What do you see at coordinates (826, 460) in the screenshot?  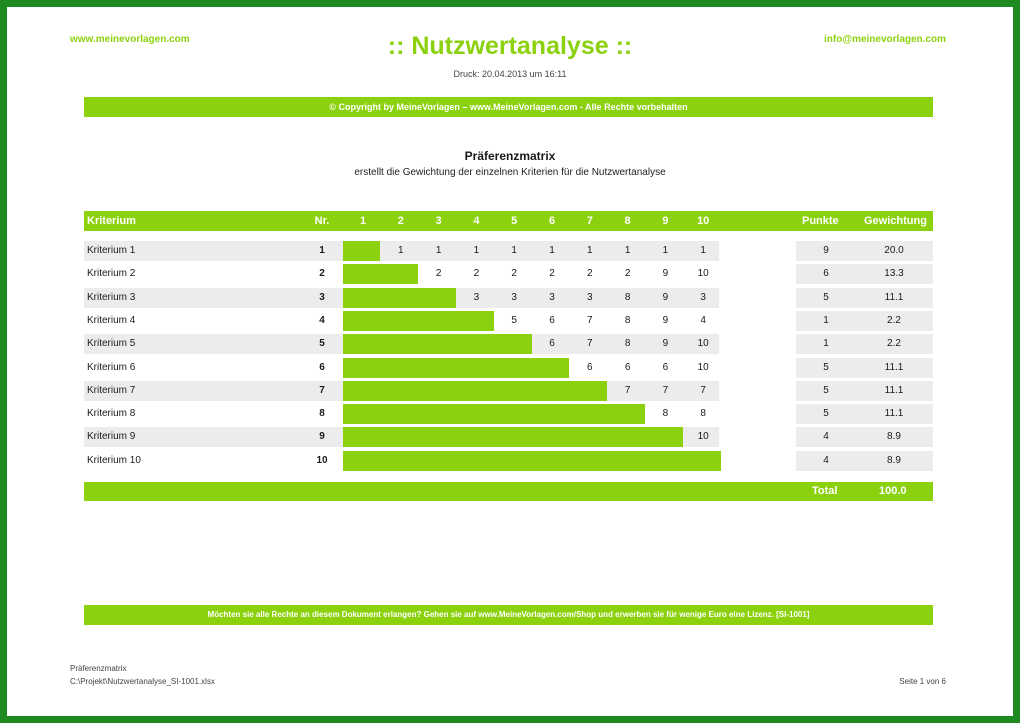 I see `points-value: 4` at bounding box center [826, 460].